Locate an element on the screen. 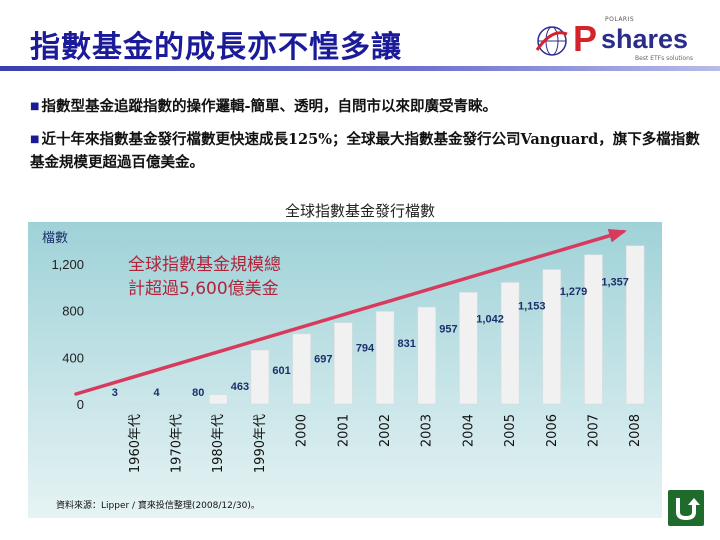 This screenshot has width=720, height=540. data-label: 1,357 is located at coordinates (615, 283).